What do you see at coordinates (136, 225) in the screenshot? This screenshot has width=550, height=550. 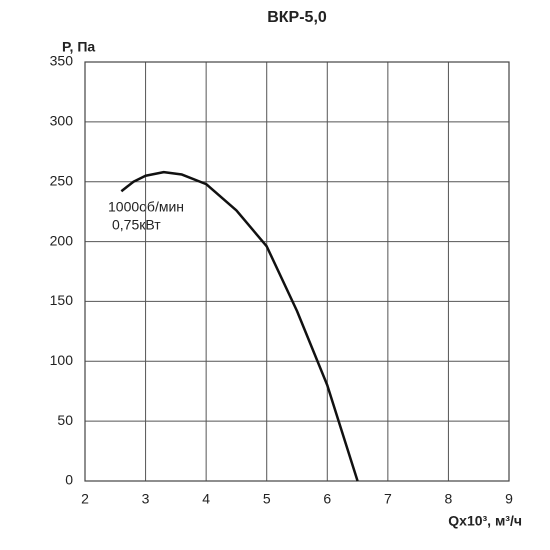 I see `annotation: 0,75кВт` at bounding box center [136, 225].